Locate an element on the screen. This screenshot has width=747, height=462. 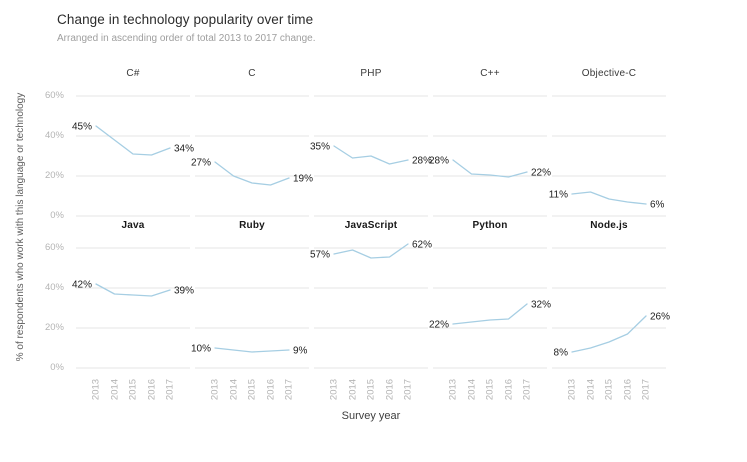
facet: Node.js 8% 26% is located at coordinates (611, 289).